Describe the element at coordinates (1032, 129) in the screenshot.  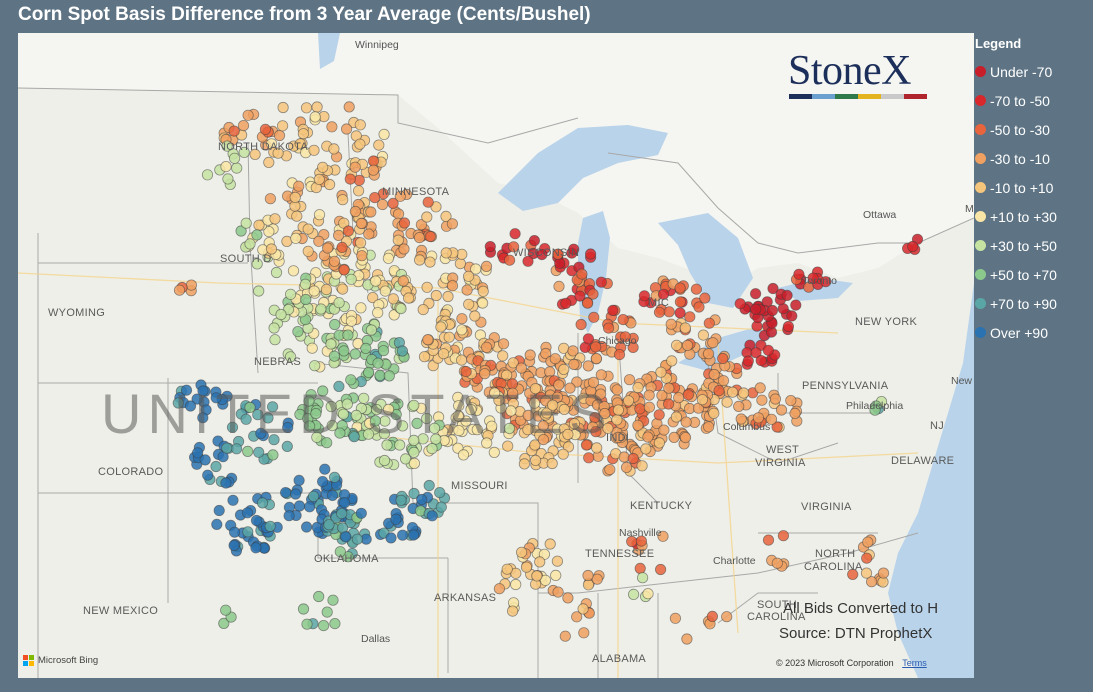
I see `legend-item: -50 to -30` at that location.